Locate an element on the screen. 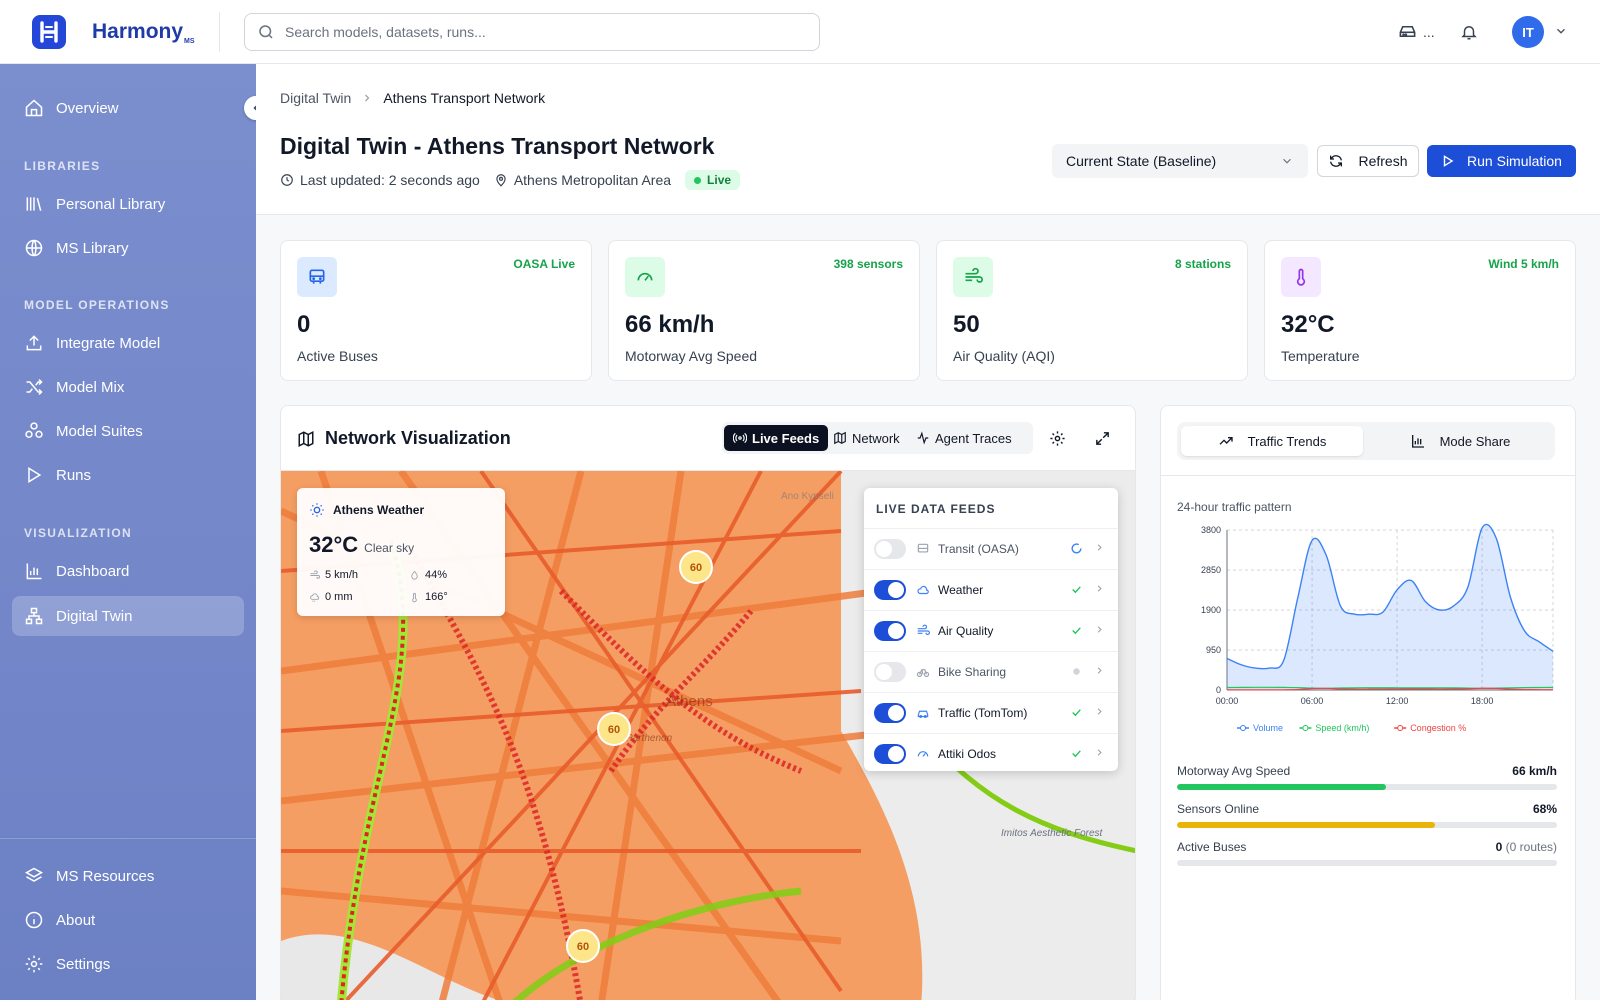  search-icon is located at coordinates (266, 32).